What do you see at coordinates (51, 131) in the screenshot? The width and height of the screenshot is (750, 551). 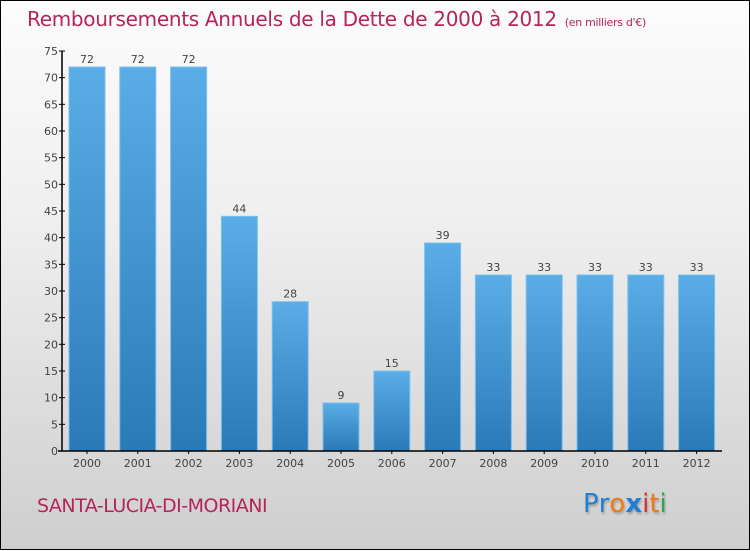 I see `y-tick-label-60: 60` at bounding box center [51, 131].